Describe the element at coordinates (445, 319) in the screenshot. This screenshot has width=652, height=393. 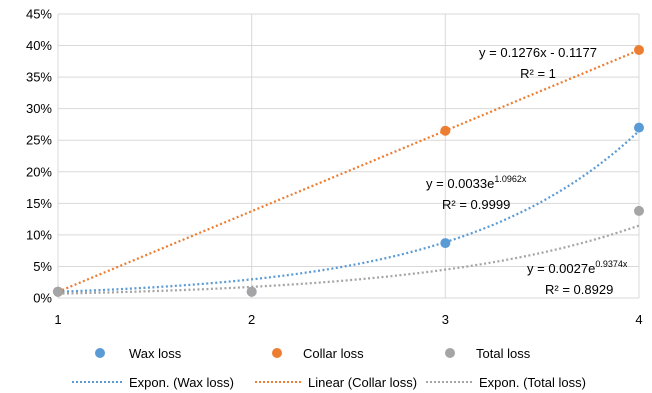
I see `x-tick-label: 3` at that location.